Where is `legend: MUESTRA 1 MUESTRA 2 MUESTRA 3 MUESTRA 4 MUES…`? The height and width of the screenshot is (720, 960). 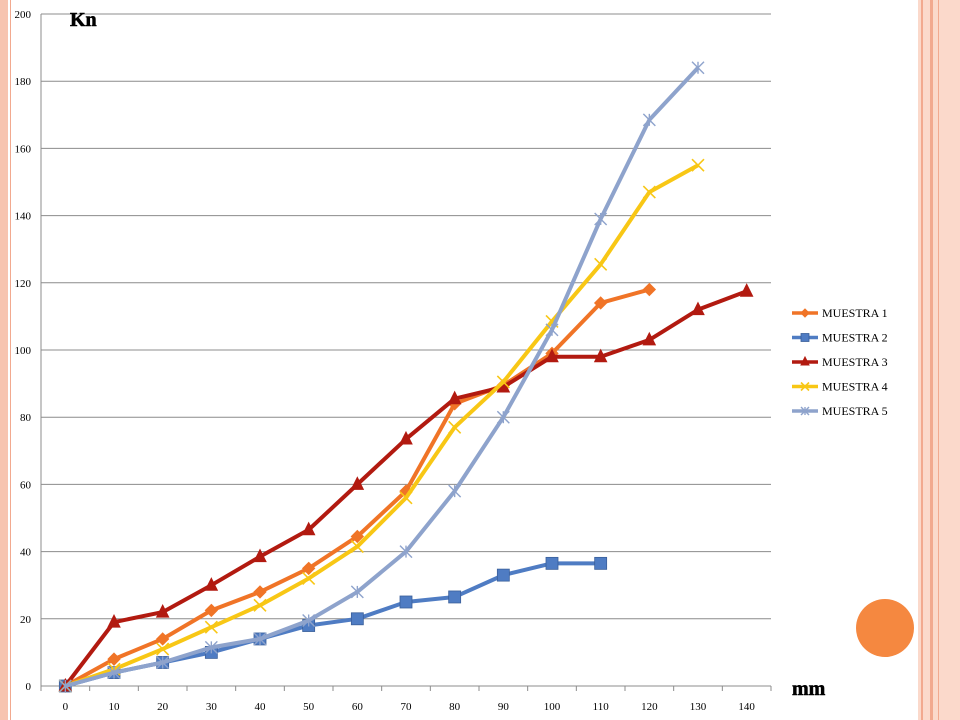 legend: MUESTRA 1 MUESTRA 2 MUESTRA 3 MUESTRA 4 MUES… is located at coordinates (840, 362).